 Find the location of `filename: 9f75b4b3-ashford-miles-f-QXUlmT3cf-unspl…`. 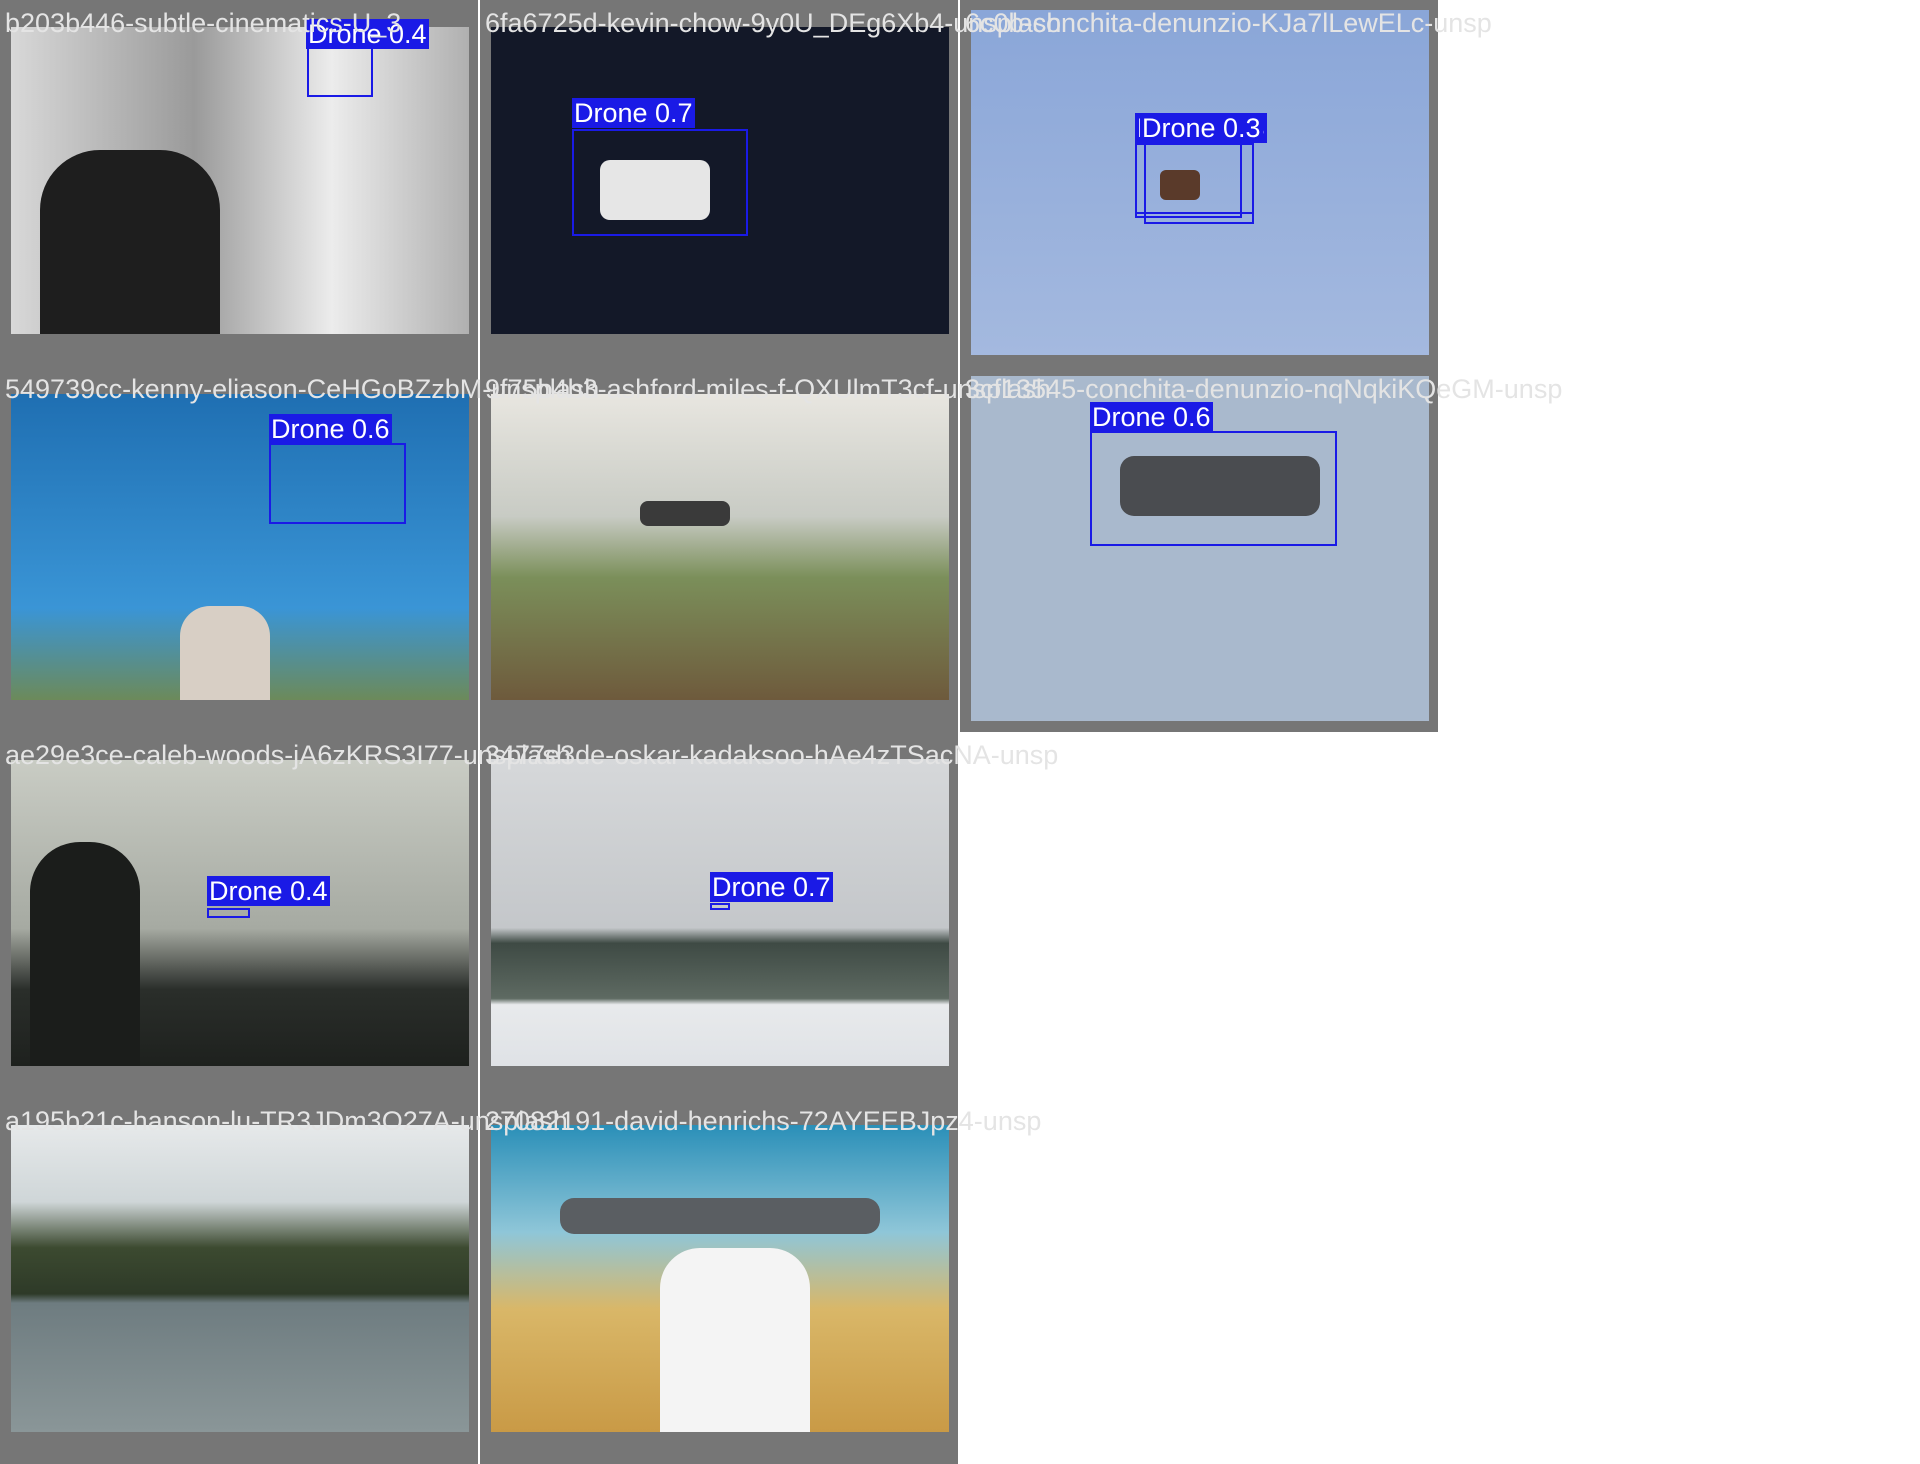

filename: 9f75b4b3-ashford-miles-f-QXUlmT3cf-unspl… is located at coordinates (768, 389).